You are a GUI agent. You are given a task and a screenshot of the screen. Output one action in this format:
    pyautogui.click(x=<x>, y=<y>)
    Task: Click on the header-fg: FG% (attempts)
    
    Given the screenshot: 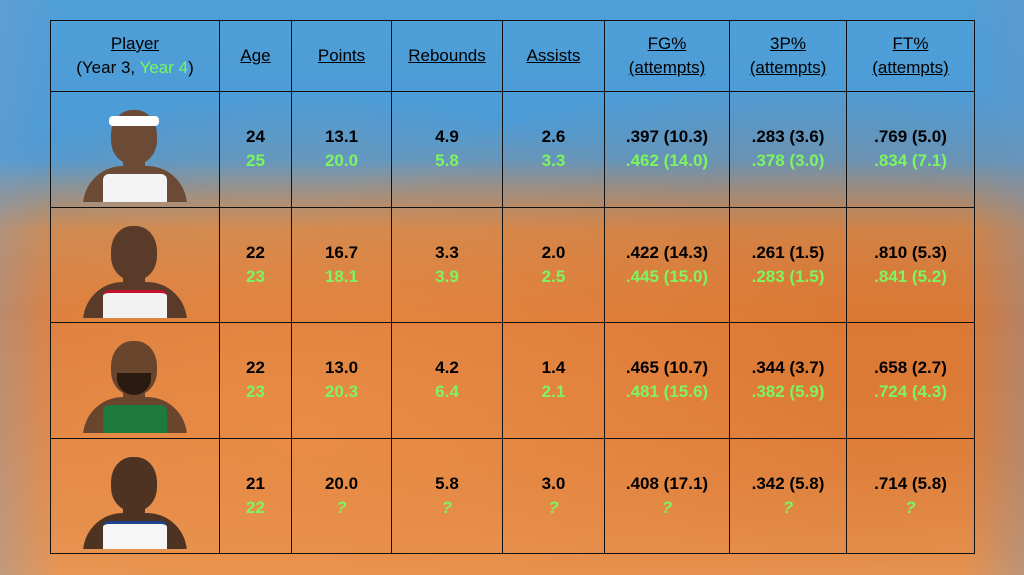 What is the action you would take?
    pyautogui.click(x=667, y=56)
    